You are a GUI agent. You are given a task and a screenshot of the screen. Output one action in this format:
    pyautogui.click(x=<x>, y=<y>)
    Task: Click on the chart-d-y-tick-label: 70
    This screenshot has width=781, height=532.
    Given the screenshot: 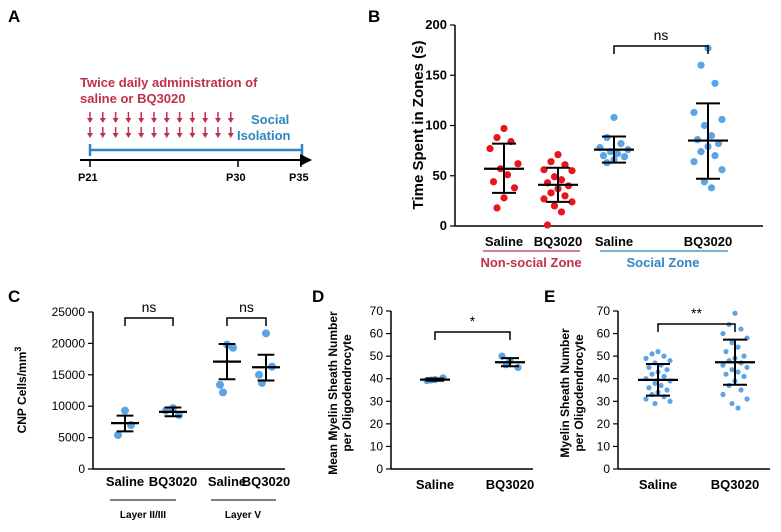 What is the action you would take?
    pyautogui.click(x=377, y=311)
    